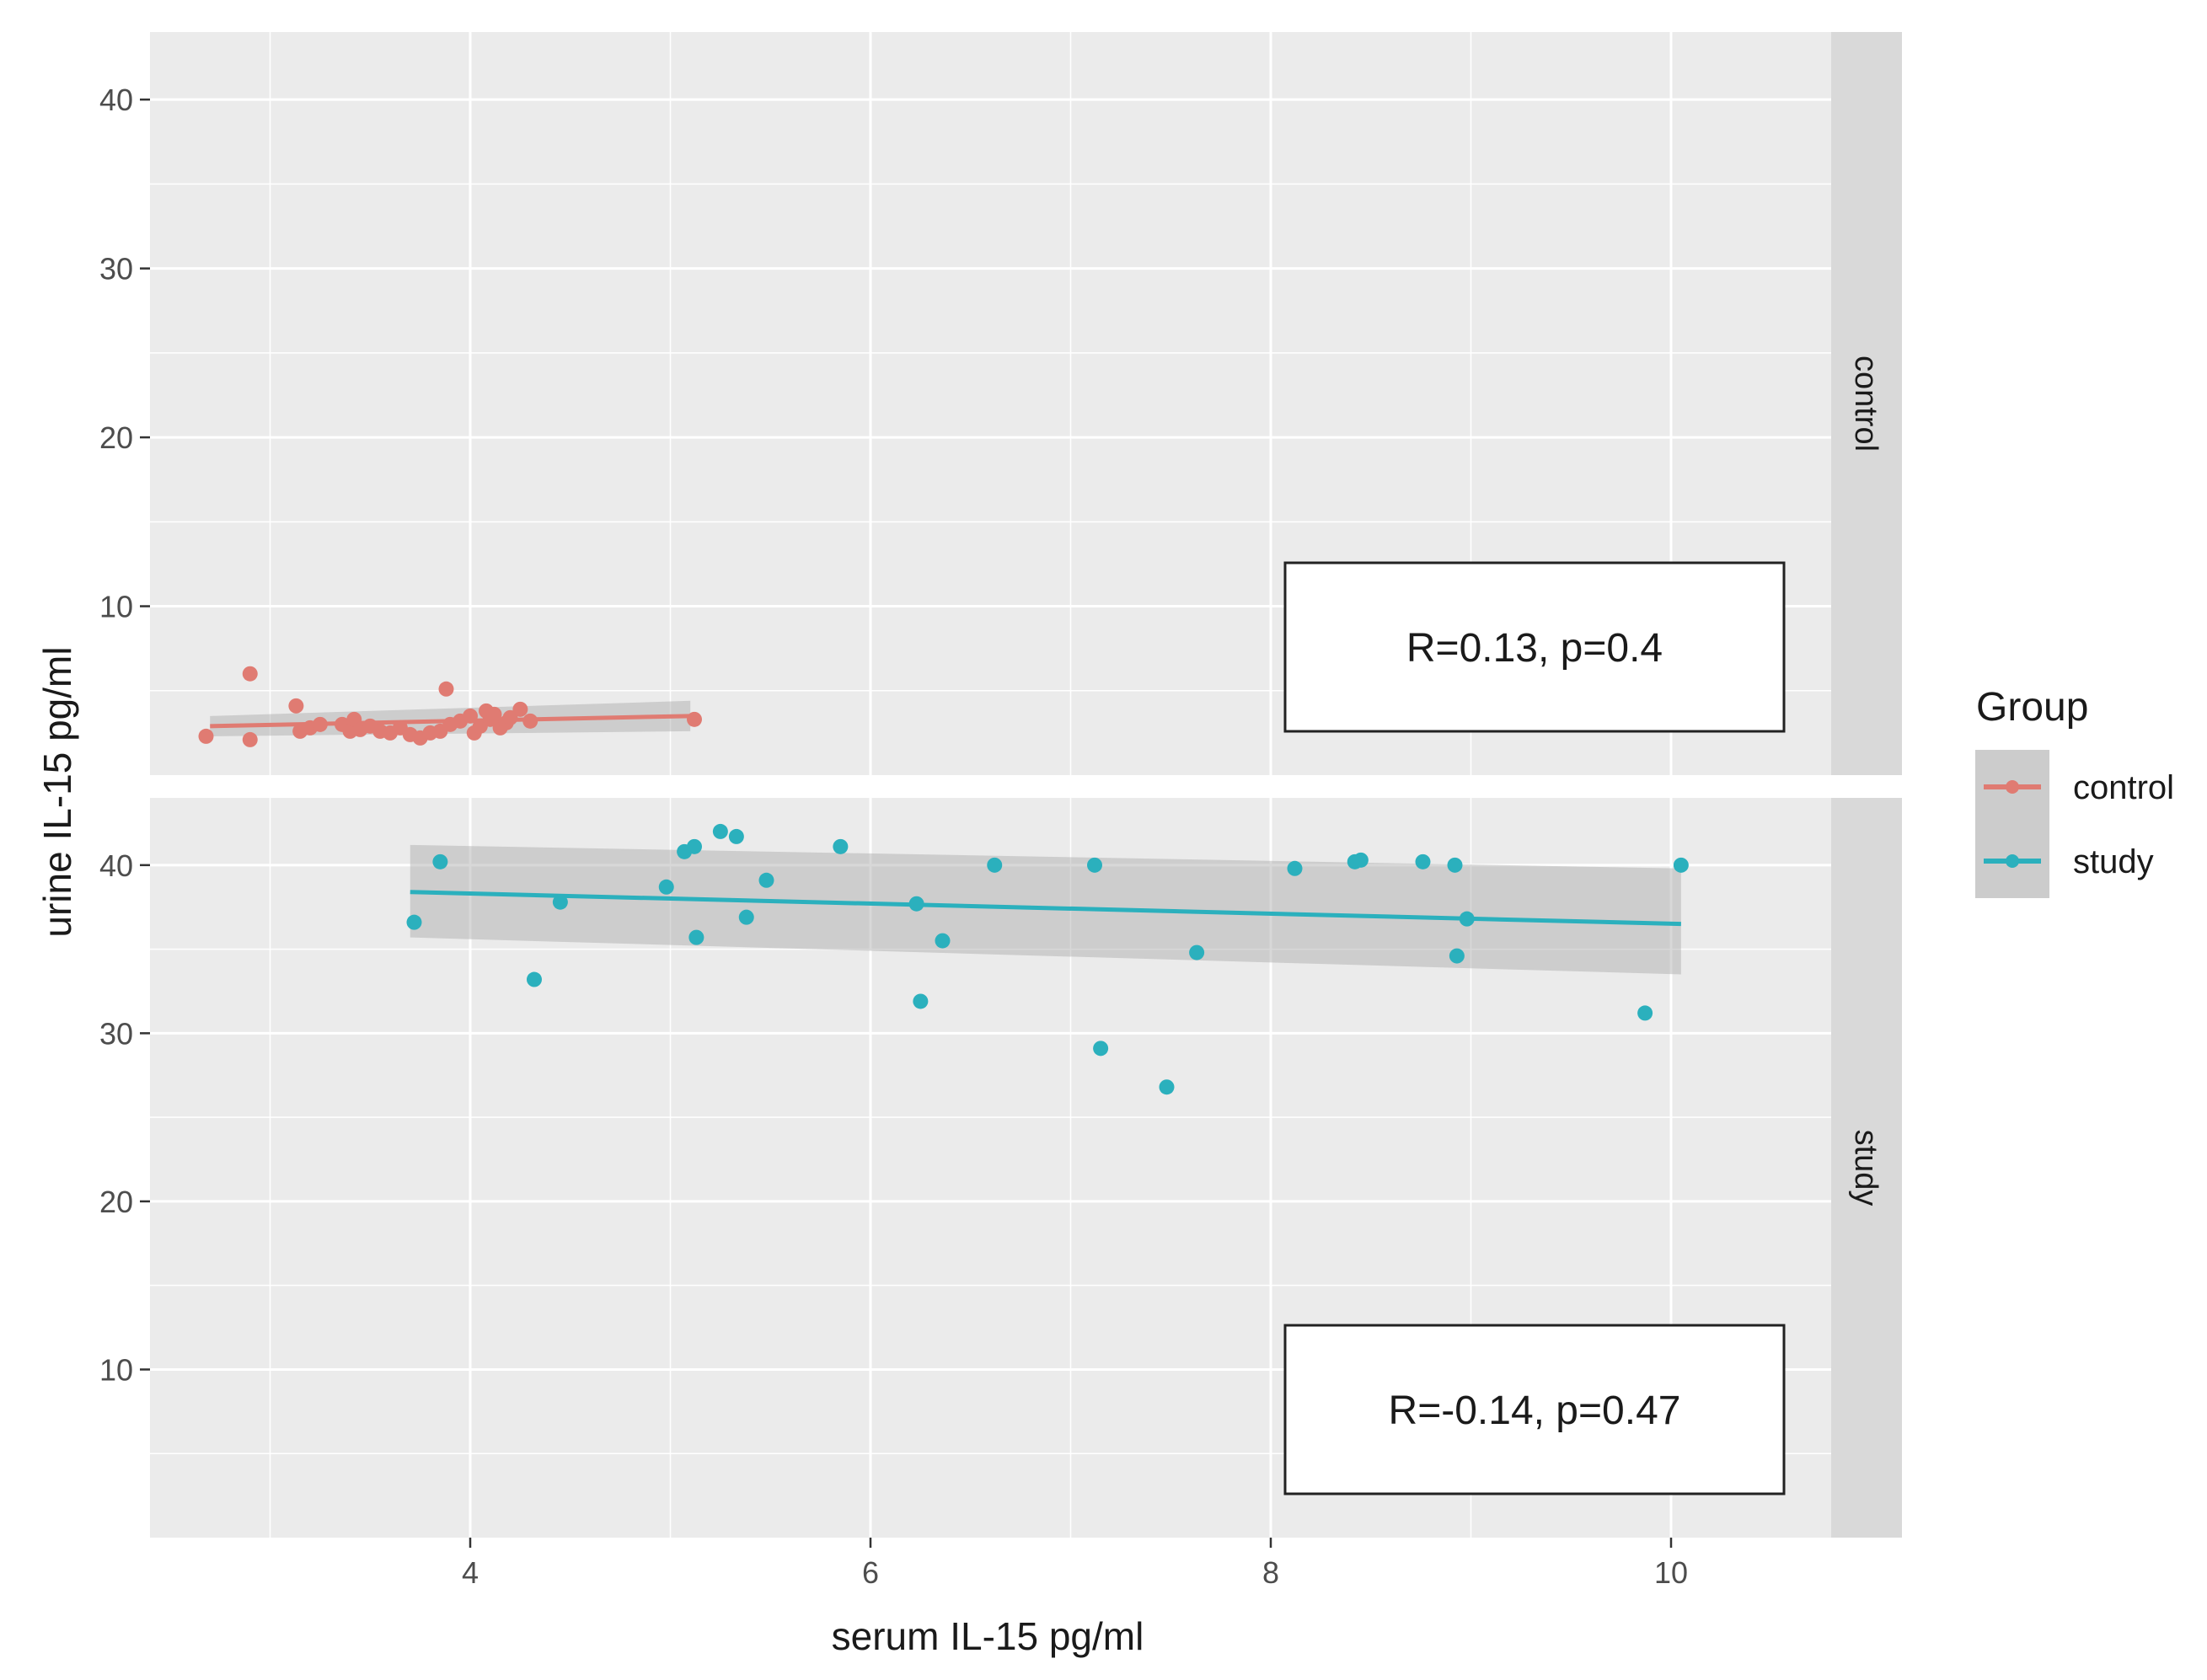 Image resolution: width=2207 pixels, height=1680 pixels. I want to click on annotation-text: R=0.13, p=0.4, so click(1535, 648).